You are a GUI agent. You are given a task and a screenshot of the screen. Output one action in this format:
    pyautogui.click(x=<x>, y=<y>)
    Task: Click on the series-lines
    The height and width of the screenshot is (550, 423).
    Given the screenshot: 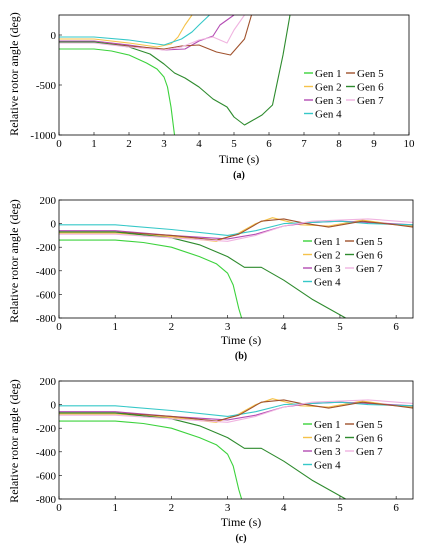 What is the action you would take?
    pyautogui.click(x=175, y=75)
    